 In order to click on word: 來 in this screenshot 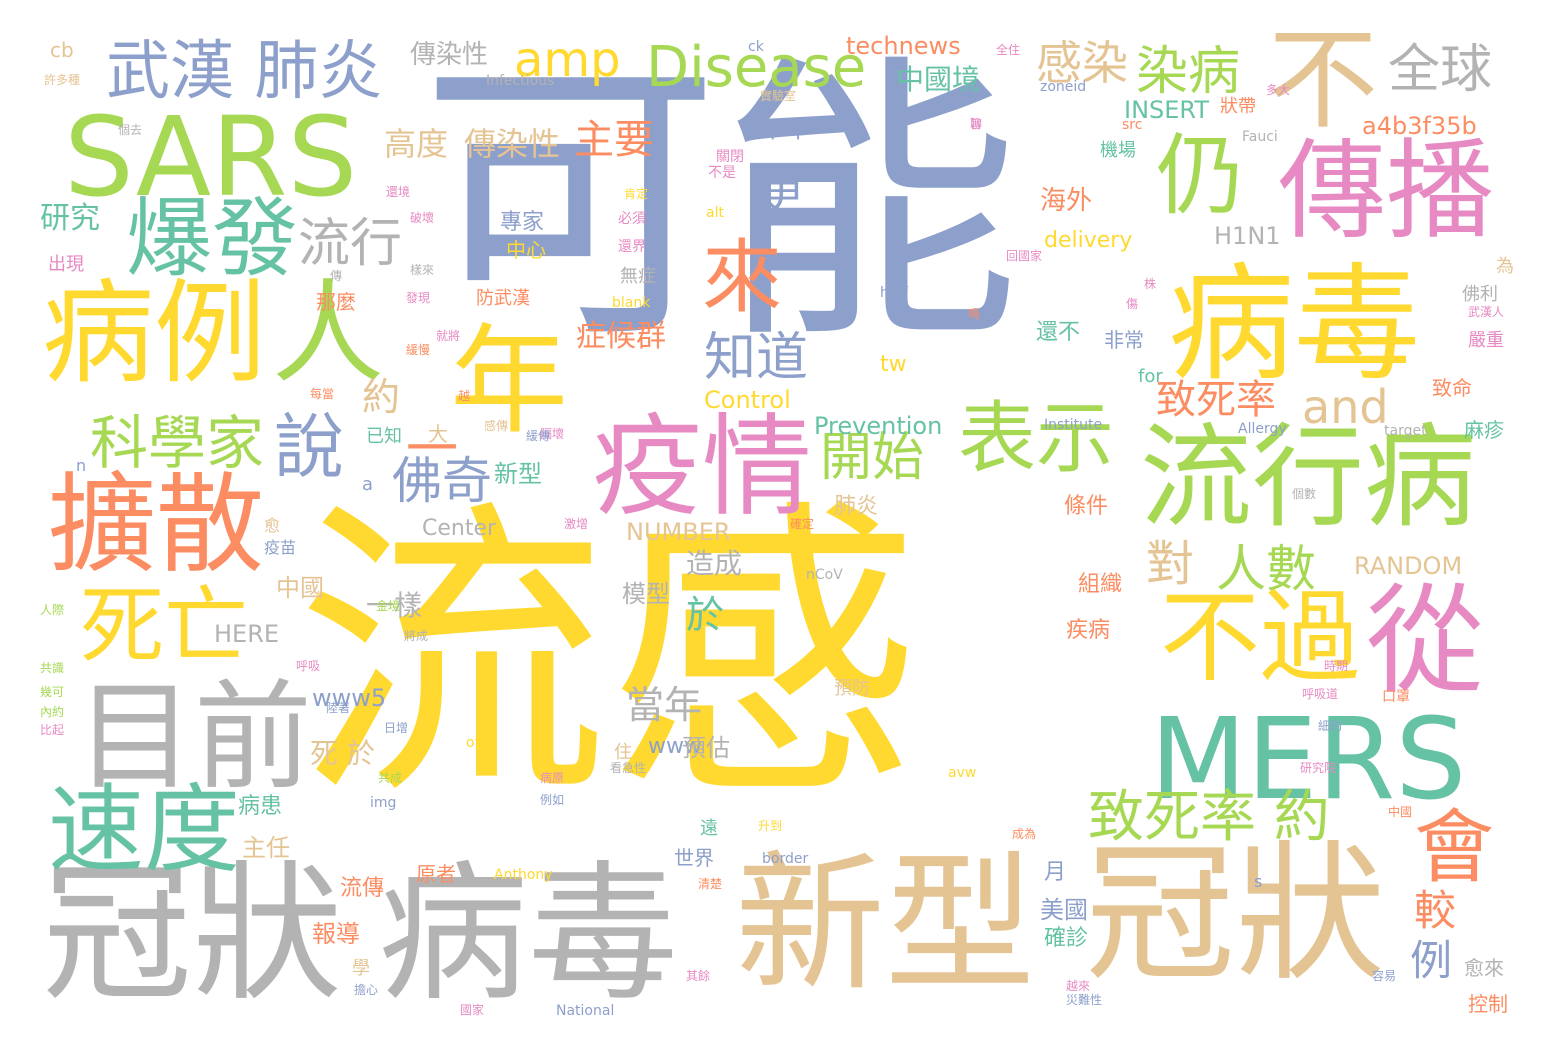, I will do `click(742, 277)`.